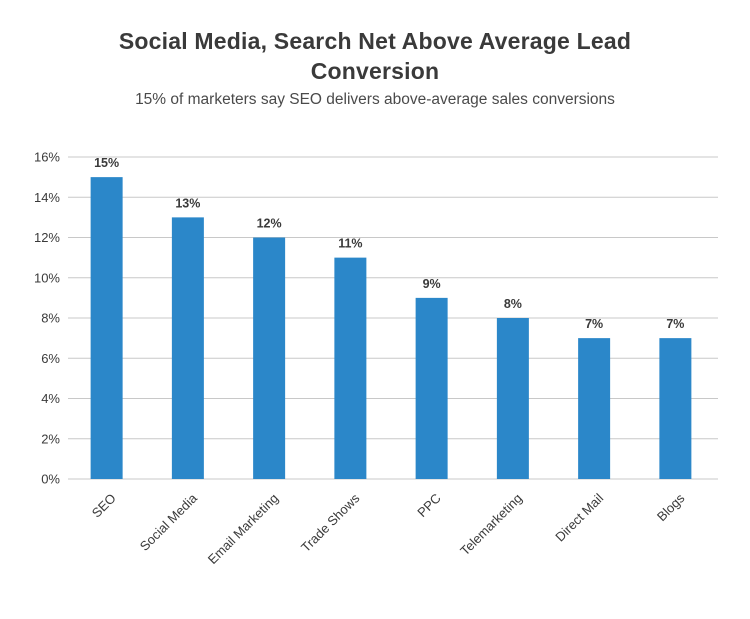 This screenshot has height=619, width=750. I want to click on y-tick-label: 16%, so click(47, 157).